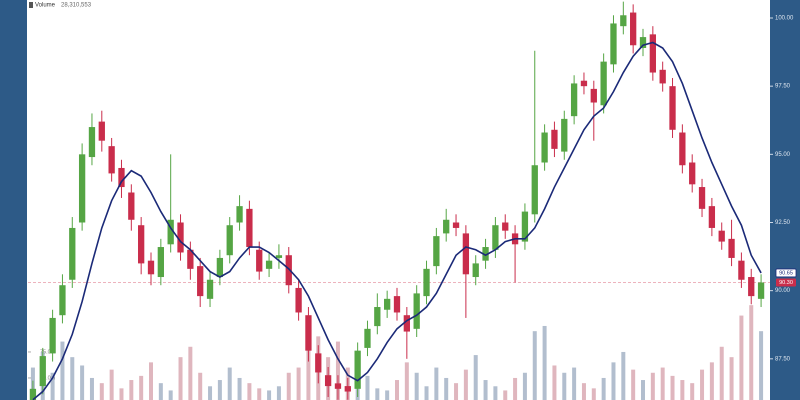 This screenshot has width=800, height=400. Describe the element at coordinates (48, 378) in the screenshot. I see `volume-tick-label: 50.0m` at that location.